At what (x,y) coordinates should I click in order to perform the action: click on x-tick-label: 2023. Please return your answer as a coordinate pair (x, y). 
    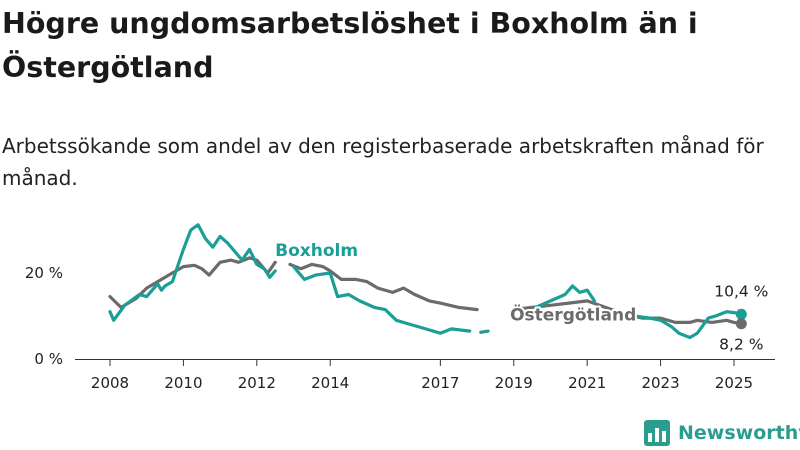
    Looking at the image, I should click on (660, 383).